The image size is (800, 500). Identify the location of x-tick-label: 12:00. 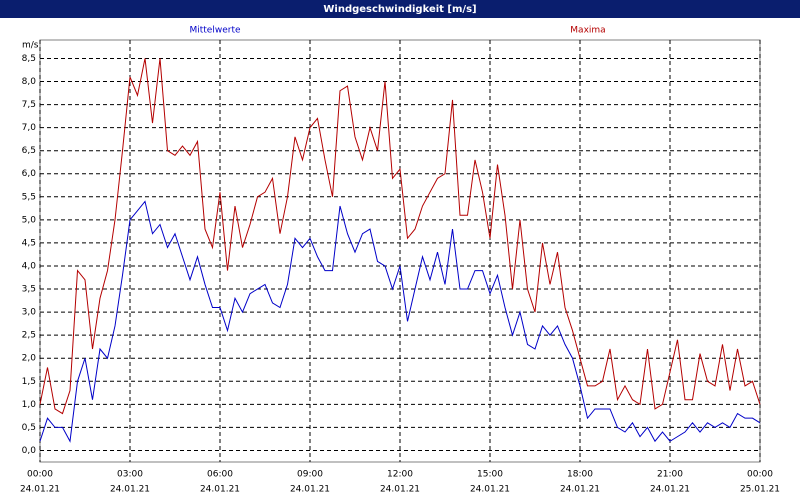
(400, 475).